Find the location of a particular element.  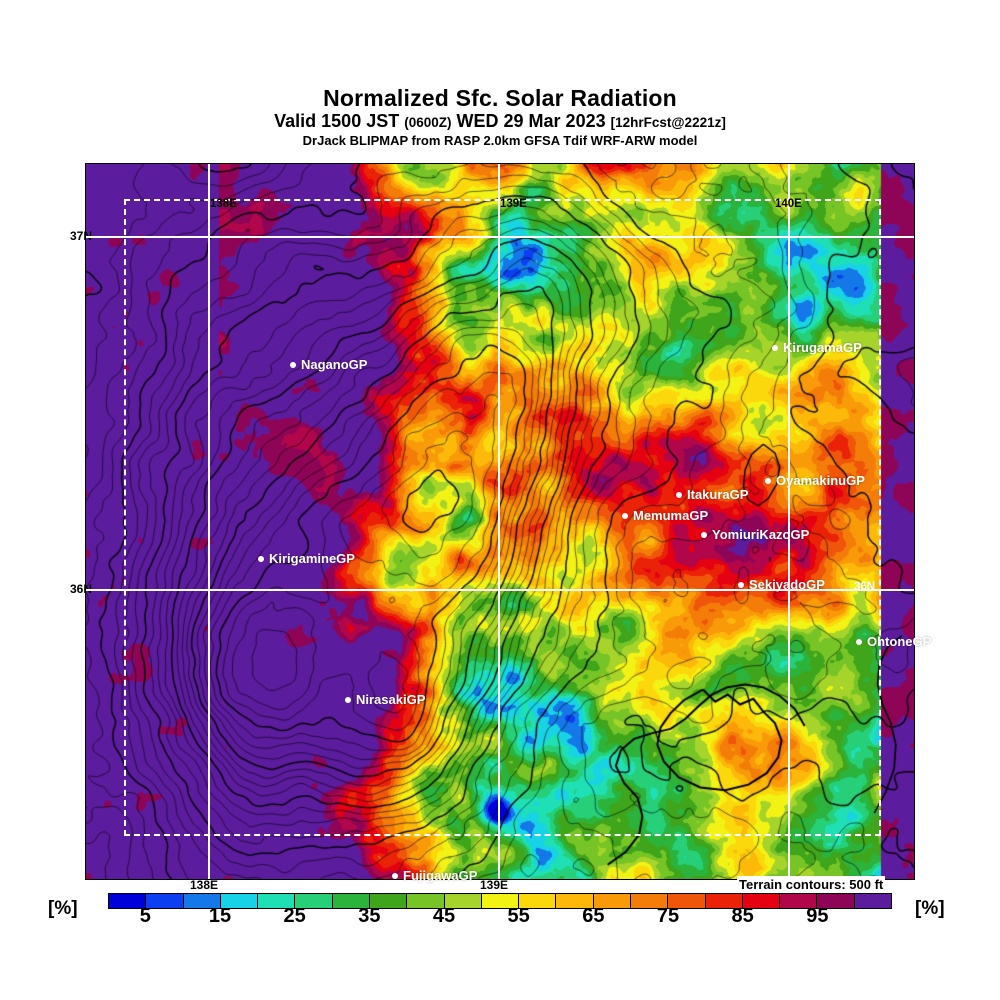

station-marker-itakuragp: ItakuraGP is located at coordinates (712, 494).